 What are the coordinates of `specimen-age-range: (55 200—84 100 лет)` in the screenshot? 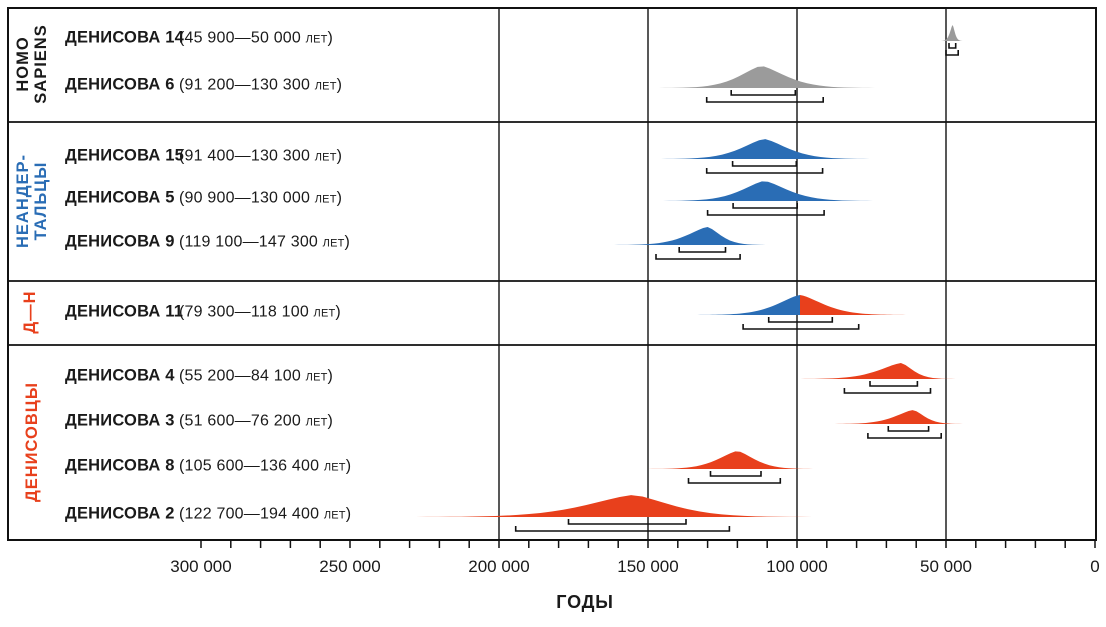 It's located at (256, 376).